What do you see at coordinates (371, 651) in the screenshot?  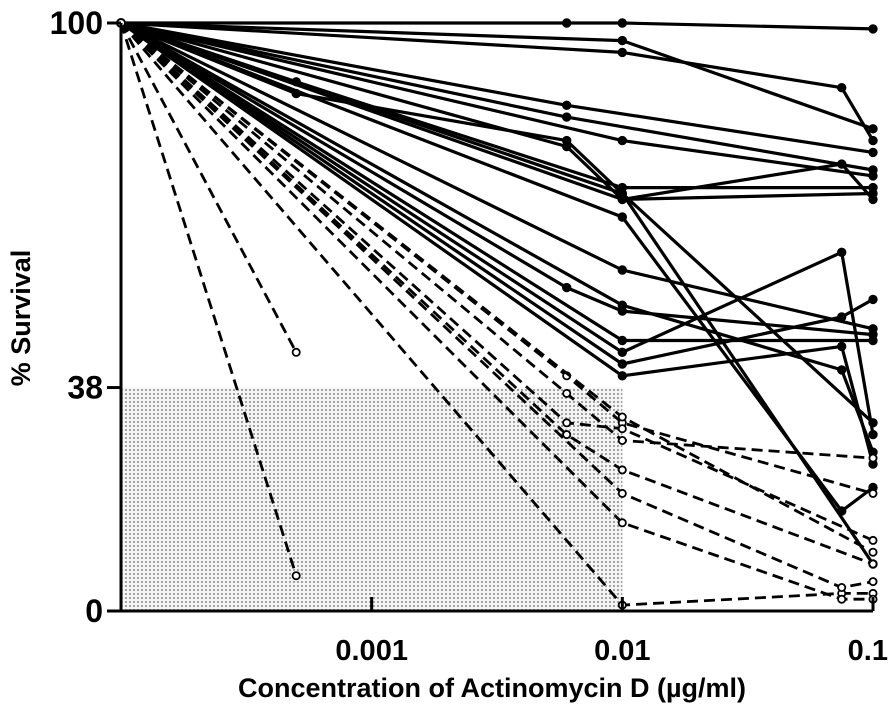 I see `x-tick-label-0.001: 0.001` at bounding box center [371, 651].